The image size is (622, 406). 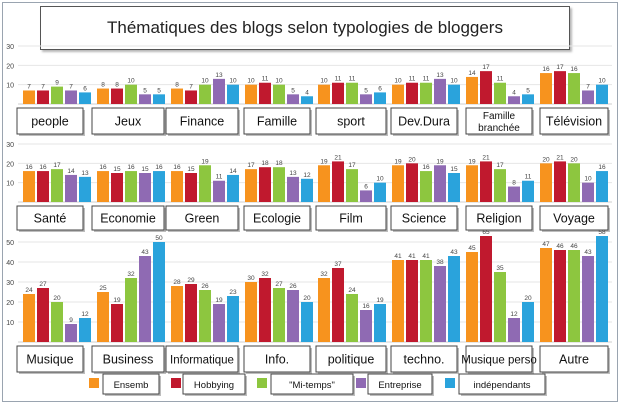 I want to click on category-label-voyage: Voyage, so click(x=574, y=219).